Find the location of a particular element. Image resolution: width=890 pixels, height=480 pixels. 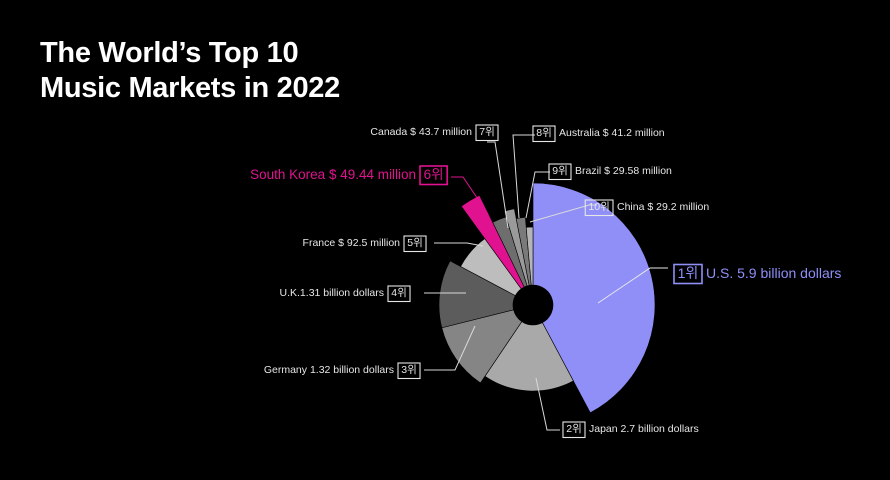

leader-line-brazil is located at coordinates (537, 195).